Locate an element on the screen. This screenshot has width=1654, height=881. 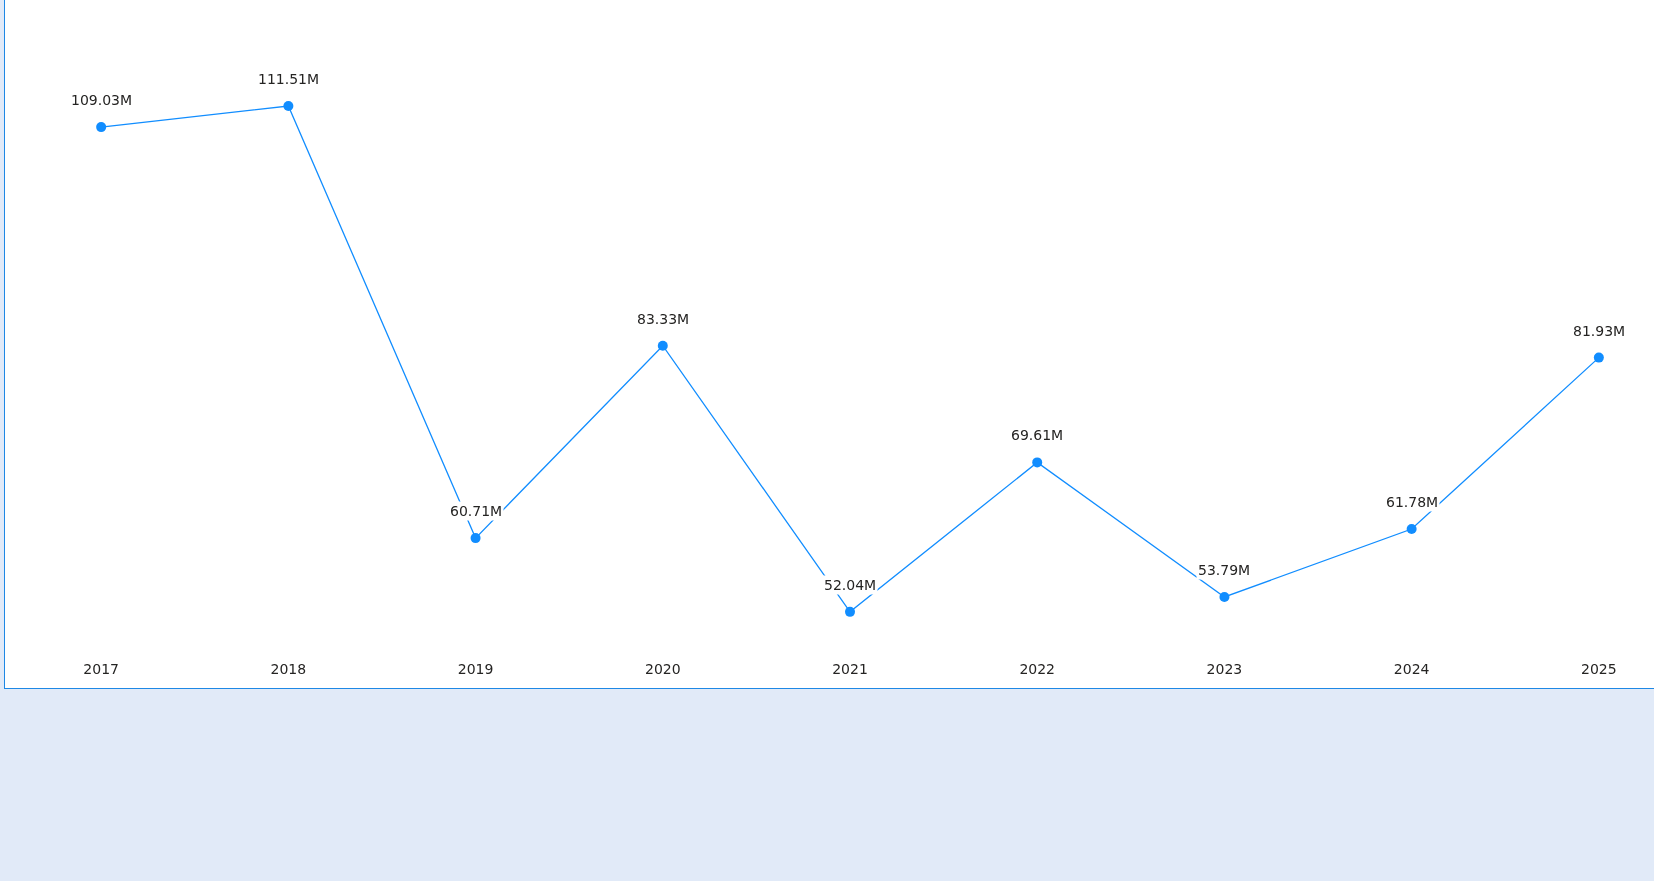
data-label: 60.71M is located at coordinates (476, 511).